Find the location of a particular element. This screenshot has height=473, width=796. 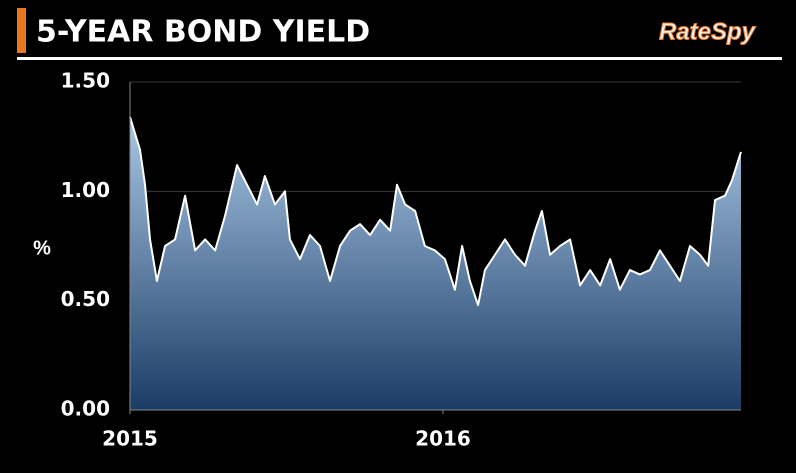

title-accent is located at coordinates (21, 30).